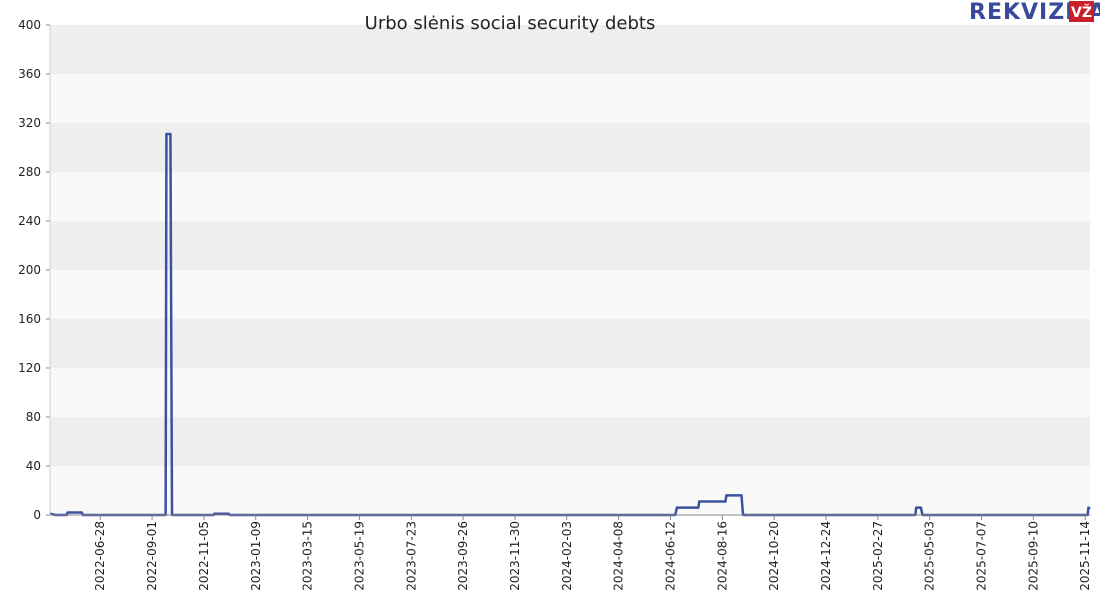 The width and height of the screenshot is (1100, 594). Describe the element at coordinates (510, 23) in the screenshot. I see `chart-title: Urbo slėnis social security debts` at that location.